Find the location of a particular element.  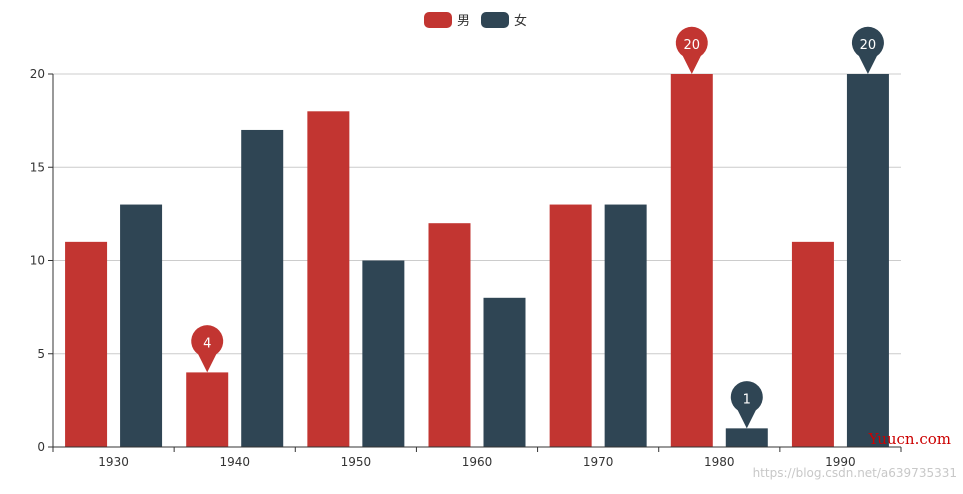

y-tick-label: 0 is located at coordinates (41, 447).